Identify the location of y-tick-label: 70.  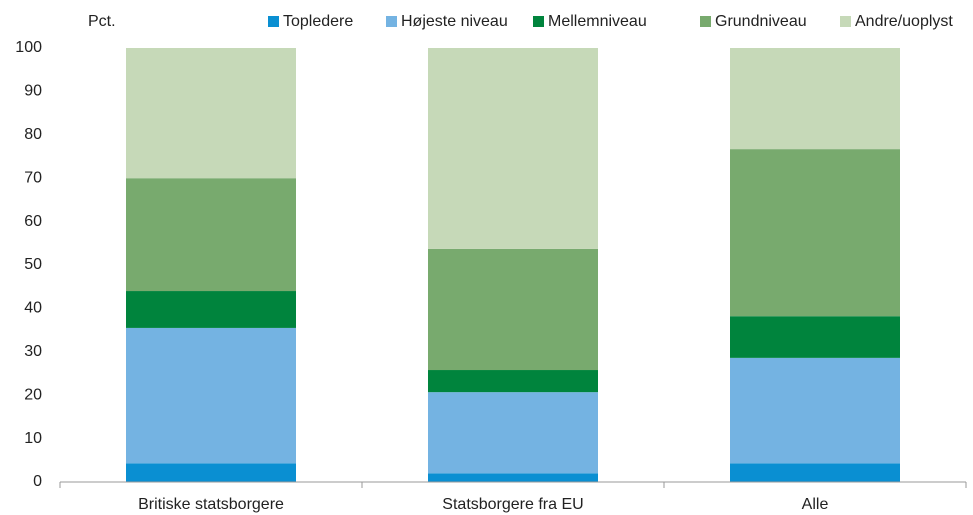
(33, 177).